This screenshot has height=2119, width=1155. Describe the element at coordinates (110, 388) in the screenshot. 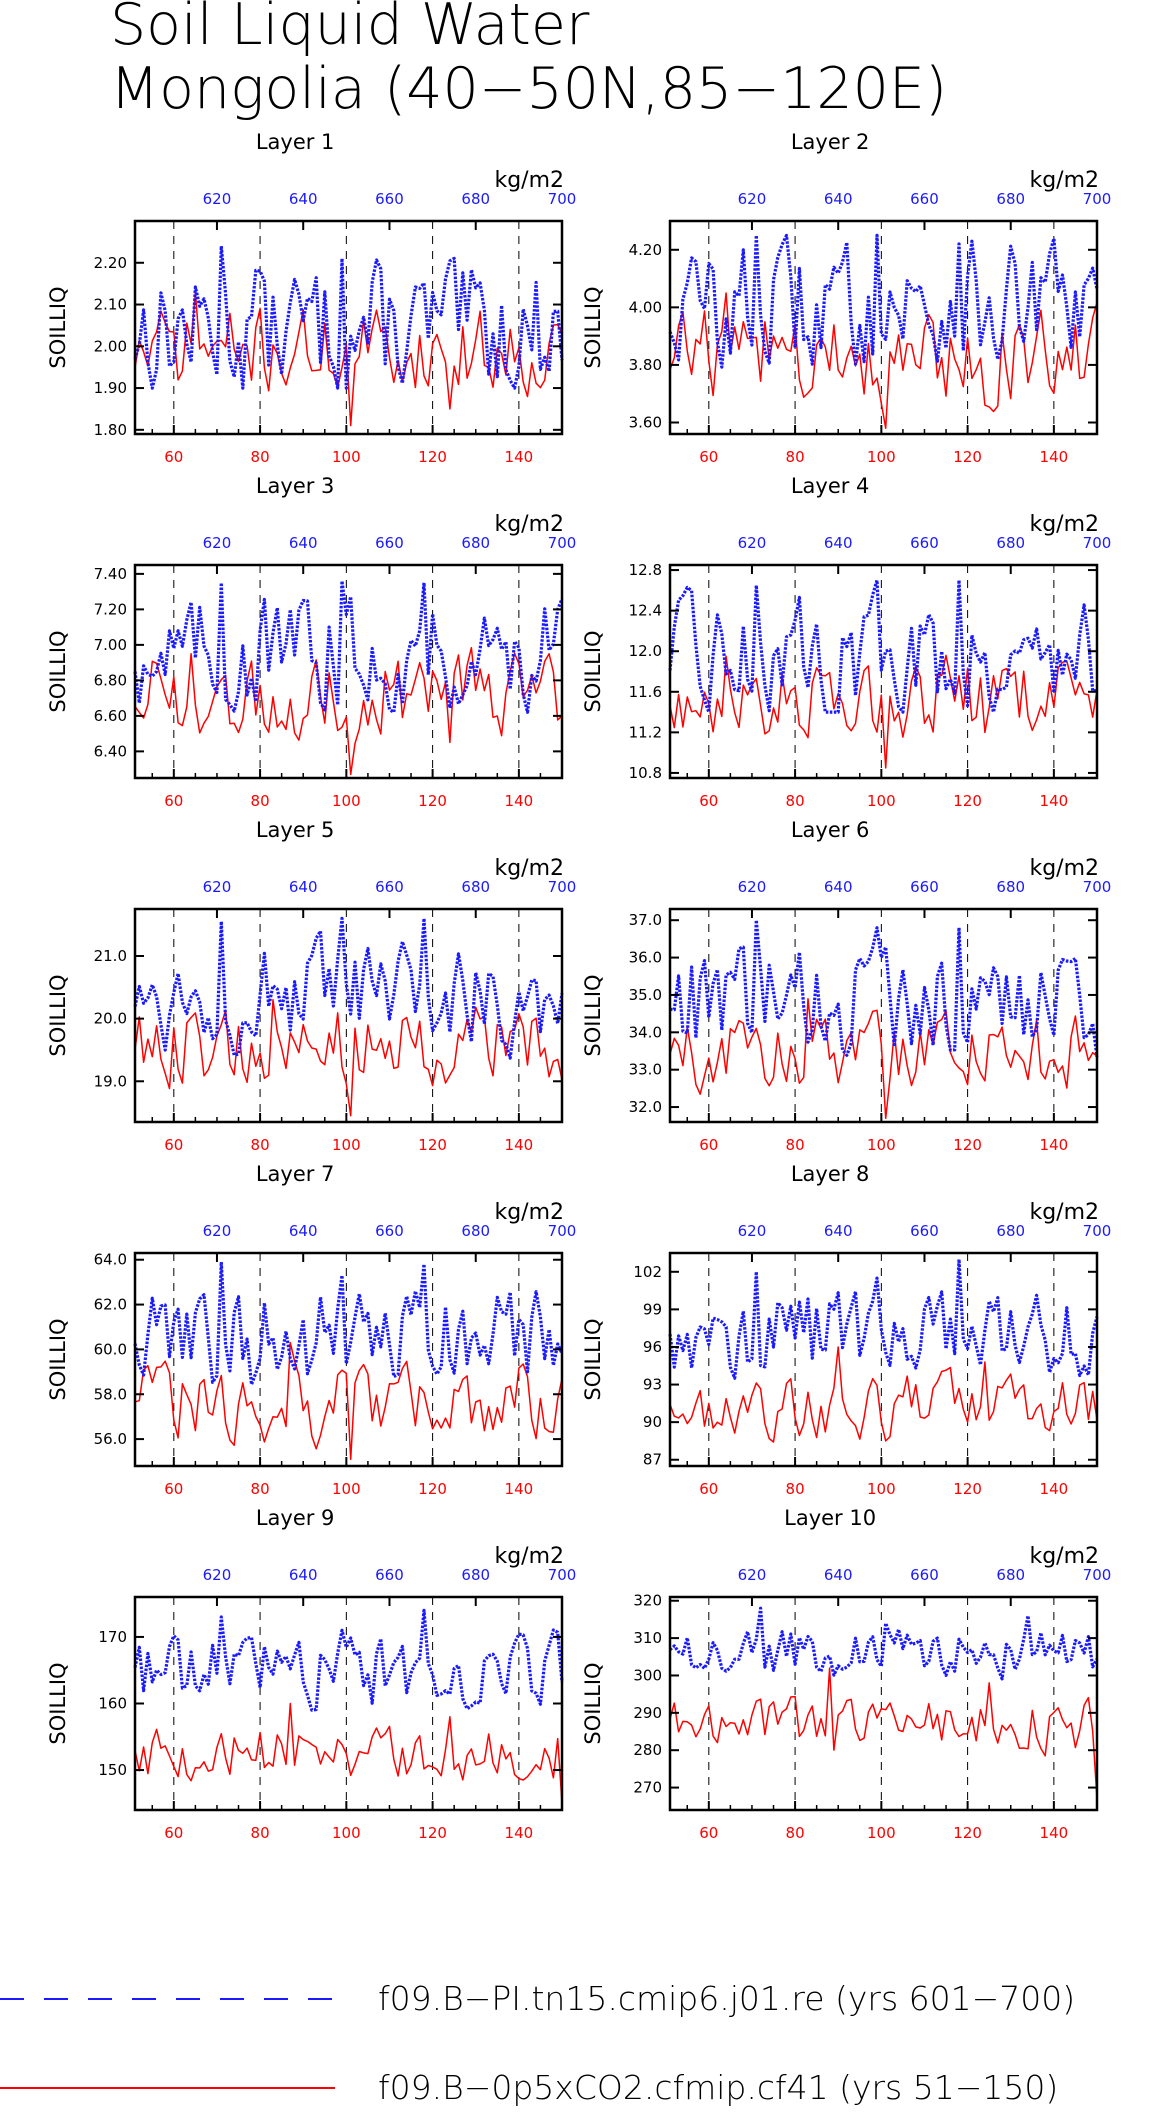

I see `y-tick-label: 1.90` at that location.